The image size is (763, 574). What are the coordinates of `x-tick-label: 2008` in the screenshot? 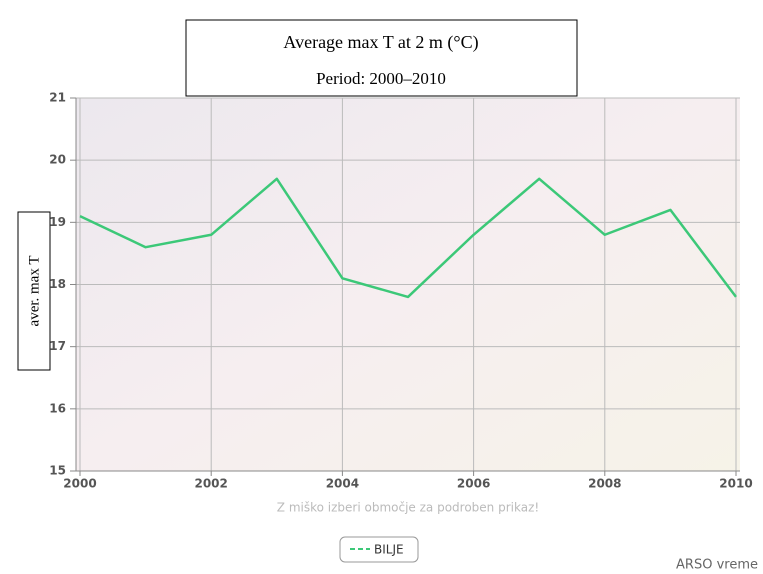 It's located at (604, 484).